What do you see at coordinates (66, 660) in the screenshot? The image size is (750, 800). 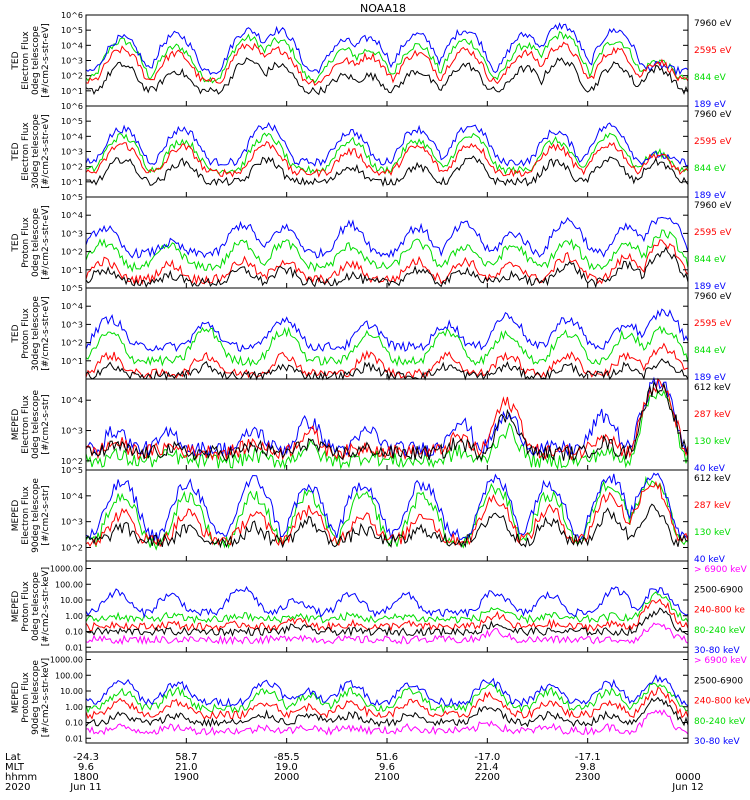 I see `y-tick-label: 1000.00` at bounding box center [66, 660].